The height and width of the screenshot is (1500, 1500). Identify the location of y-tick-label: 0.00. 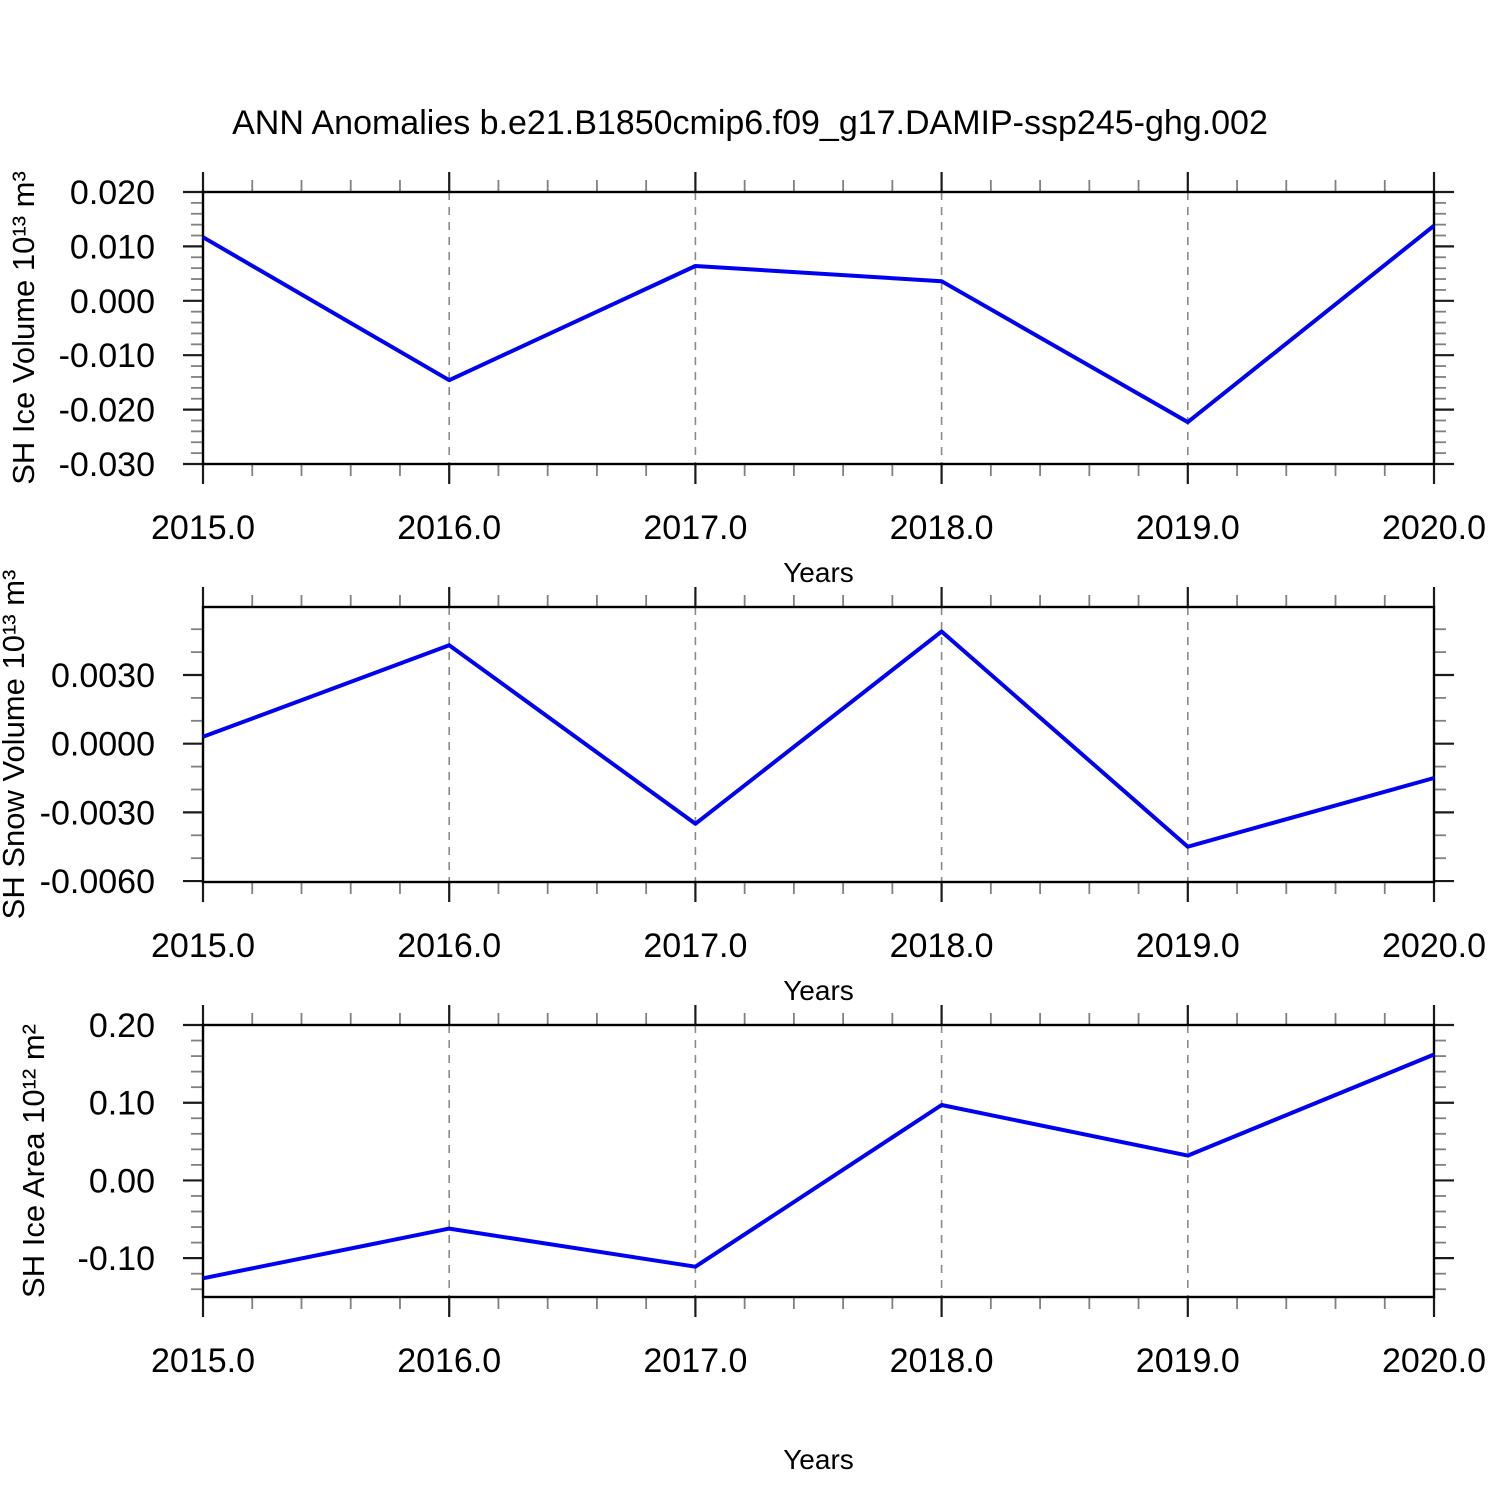
(122, 1181).